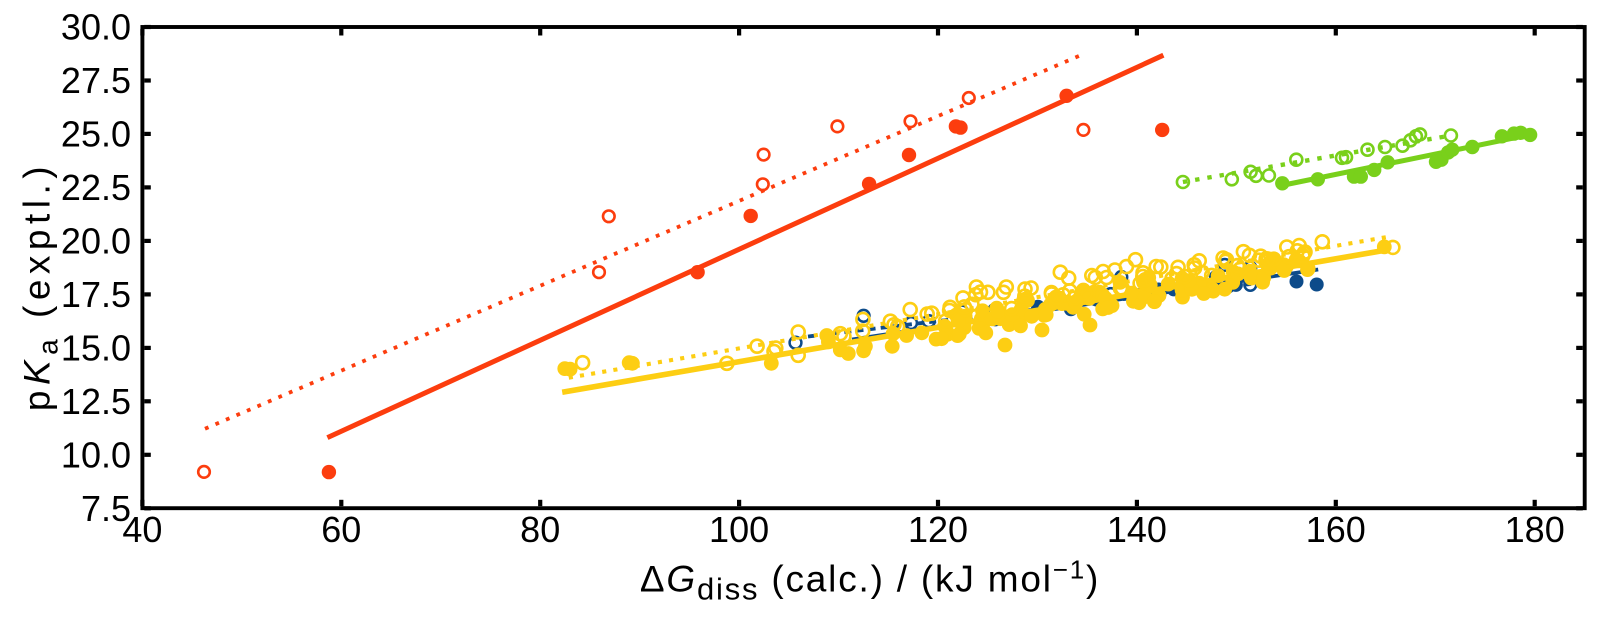  I want to click on svg-text: 15.0, so click(96, 347).